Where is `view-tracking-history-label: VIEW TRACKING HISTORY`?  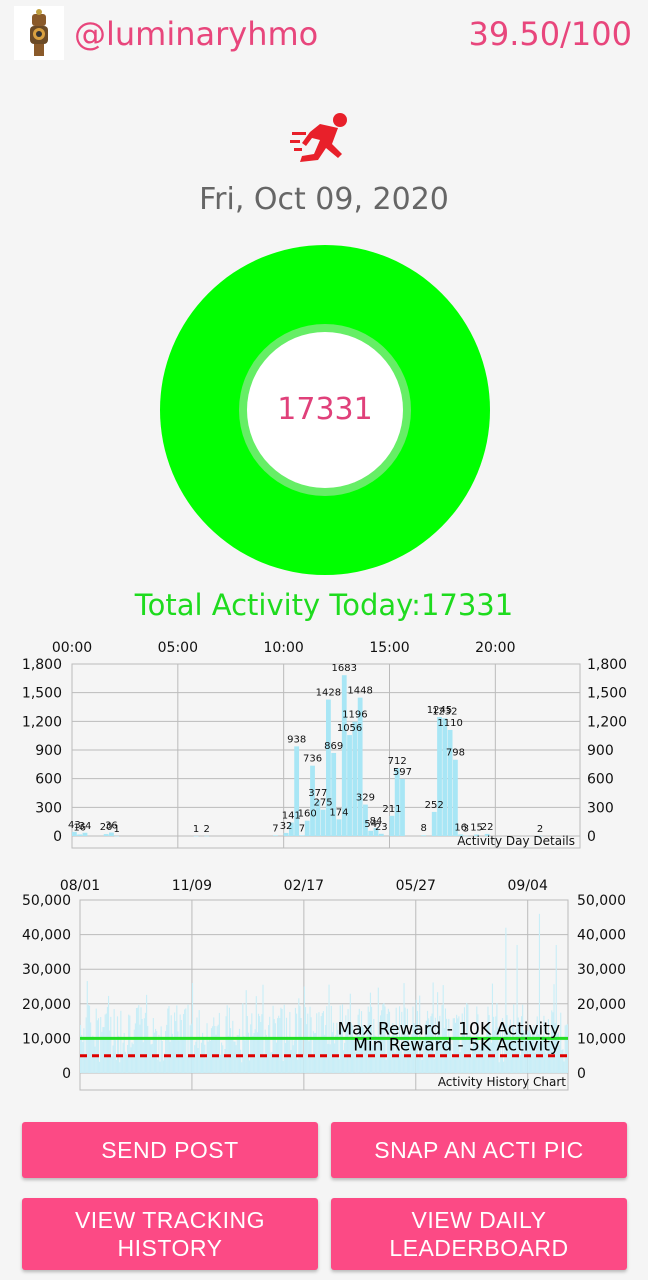
view-tracking-history-label: VIEW TRACKING HISTORY is located at coordinates (170, 1234).